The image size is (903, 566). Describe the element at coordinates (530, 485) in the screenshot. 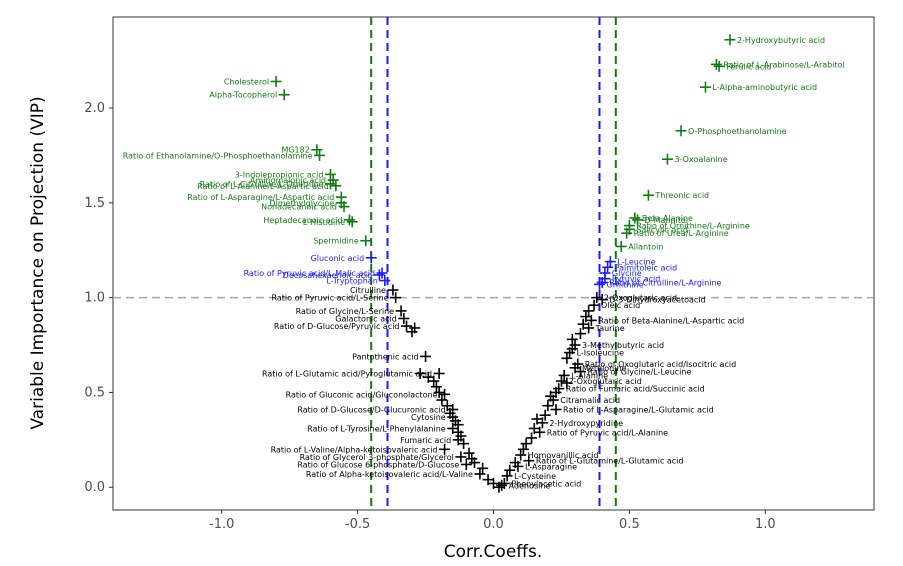

I see `point-label: Adenosine` at that location.